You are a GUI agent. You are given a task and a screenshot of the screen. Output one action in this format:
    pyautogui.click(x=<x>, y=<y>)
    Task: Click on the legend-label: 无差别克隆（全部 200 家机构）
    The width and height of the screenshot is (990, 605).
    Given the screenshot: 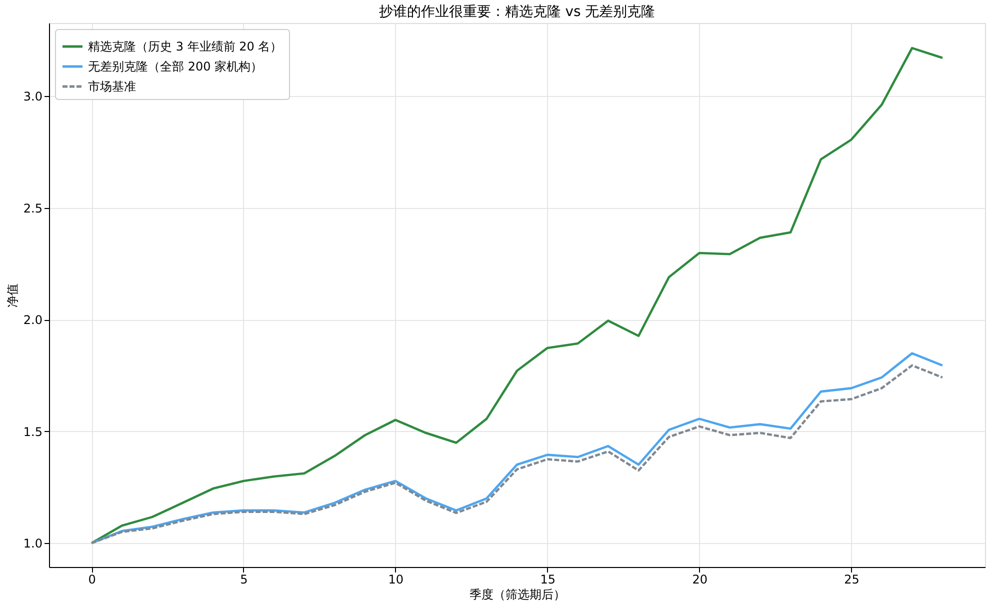 What is the action you would take?
    pyautogui.click(x=175, y=67)
    